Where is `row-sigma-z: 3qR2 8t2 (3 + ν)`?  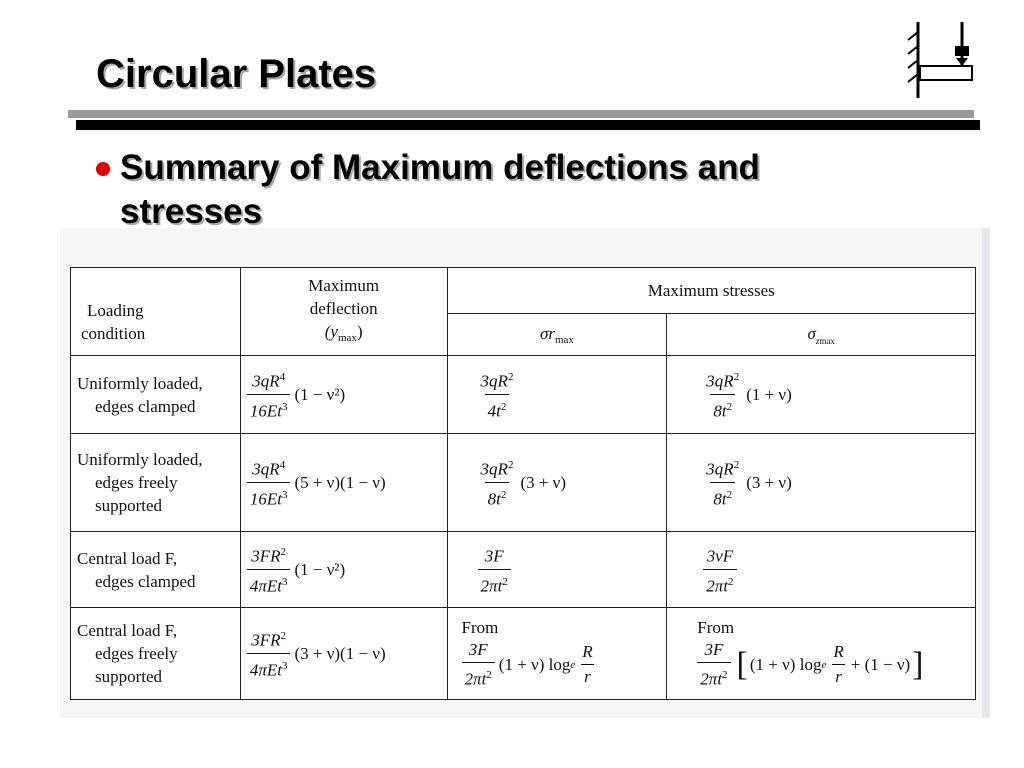
row-sigma-z: 3qR2 8t2 (3 + ν) is located at coordinates (821, 482).